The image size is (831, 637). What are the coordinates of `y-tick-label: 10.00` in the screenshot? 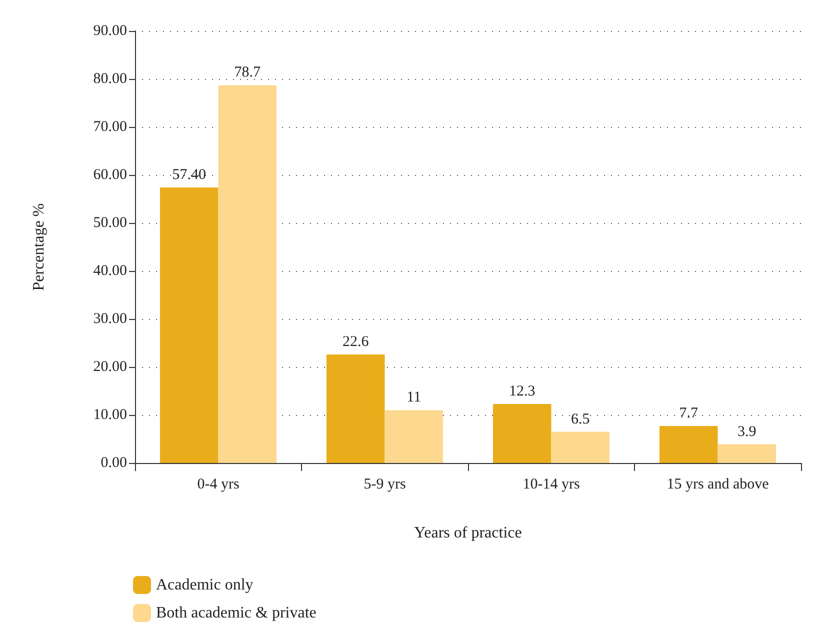 It's located at (110, 415).